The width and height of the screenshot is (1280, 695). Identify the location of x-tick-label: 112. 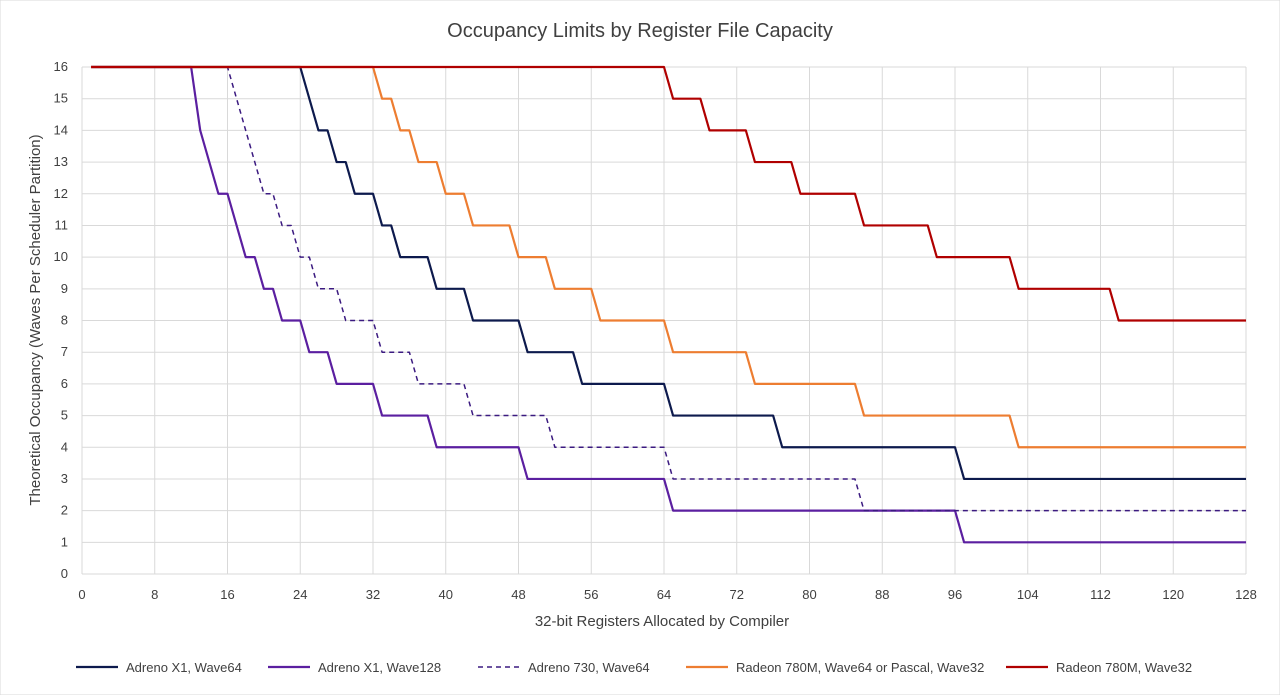
(1100, 594).